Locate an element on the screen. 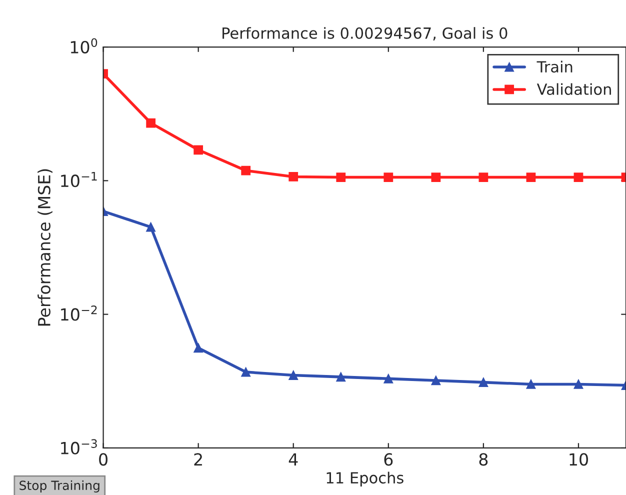 Image resolution: width=626 pixels, height=495 pixels. y-tick-label: 10$^{−3}$ is located at coordinates (79, 446).